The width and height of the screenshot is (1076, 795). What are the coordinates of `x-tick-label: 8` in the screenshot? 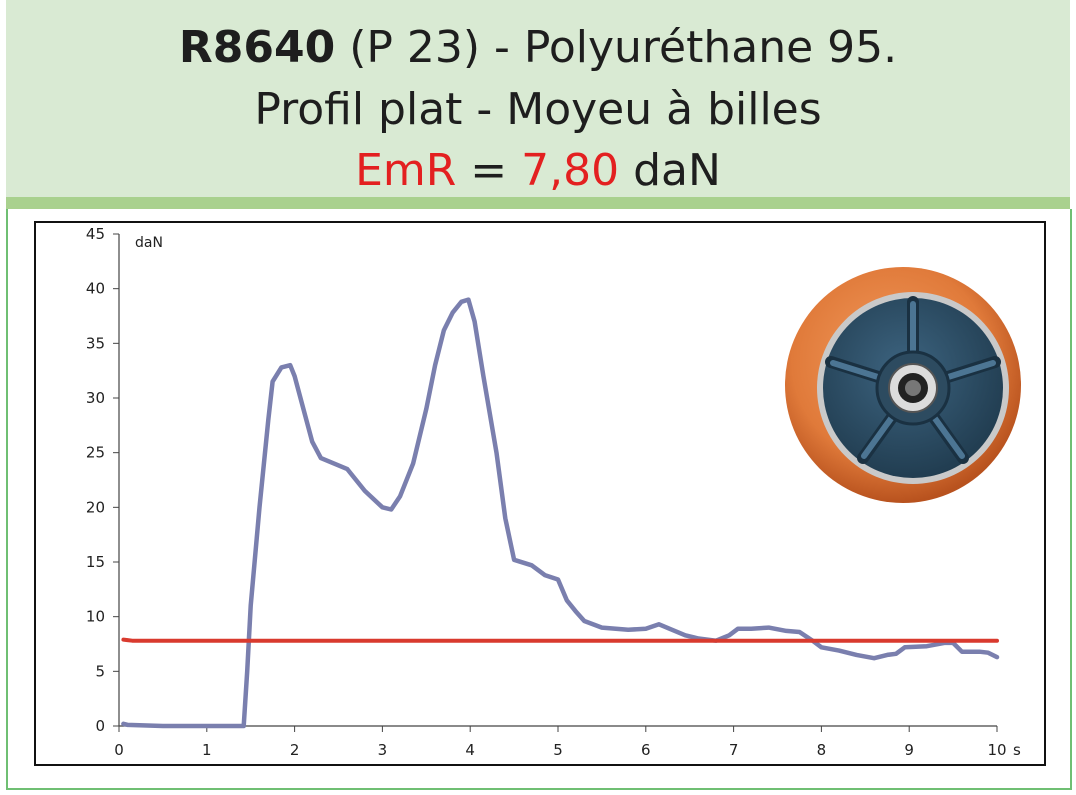 It's located at (822, 750).